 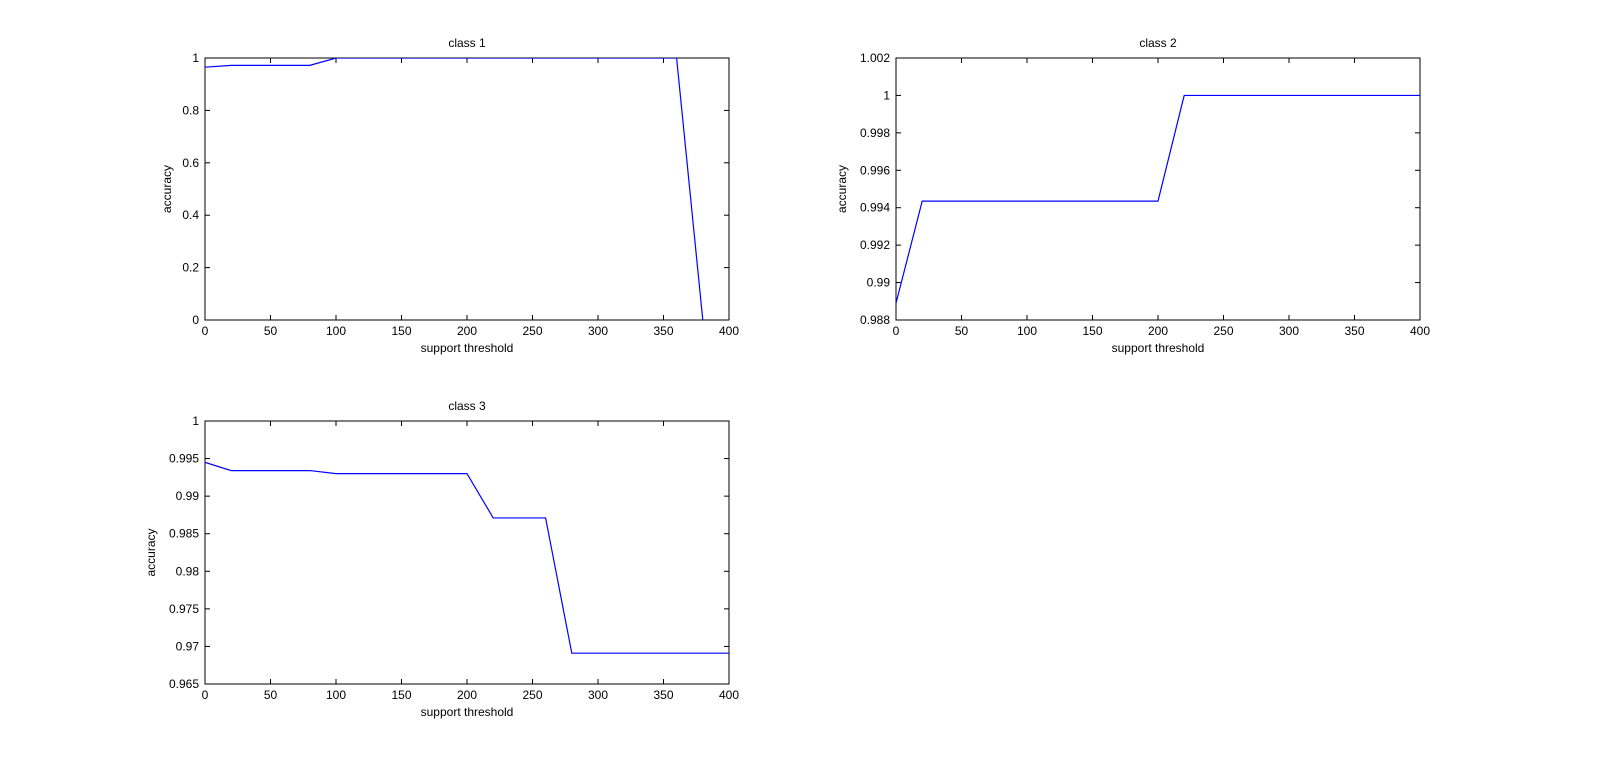 I want to click on y-tick-label: 0.994, so click(x=875, y=208).